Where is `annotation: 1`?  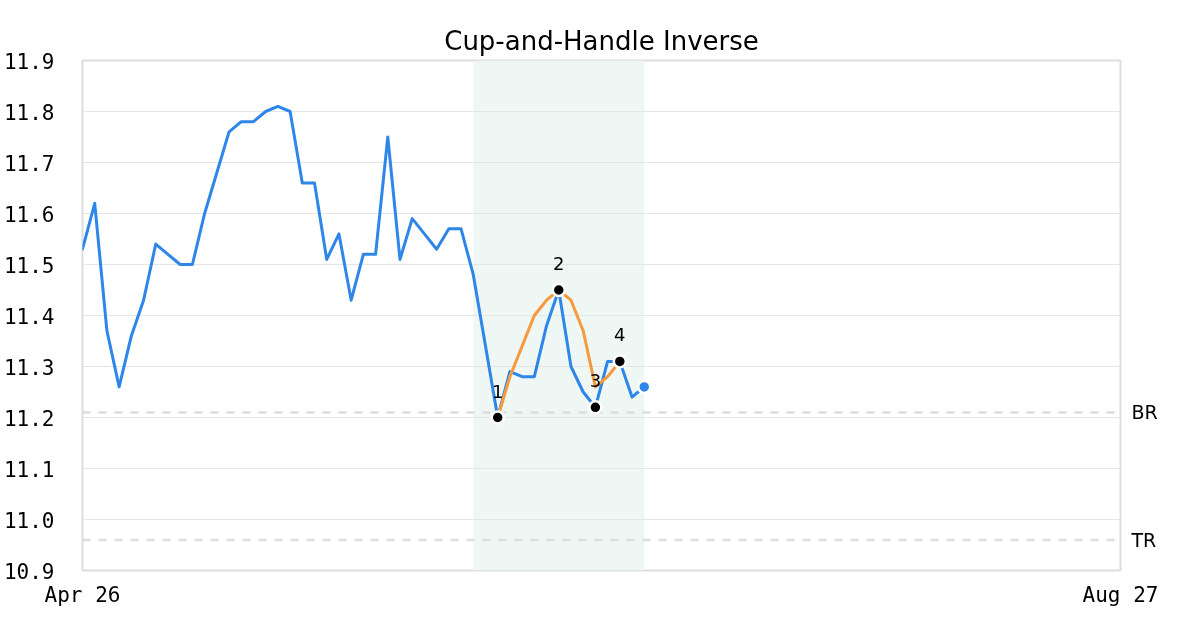 annotation: 1 is located at coordinates (497, 391).